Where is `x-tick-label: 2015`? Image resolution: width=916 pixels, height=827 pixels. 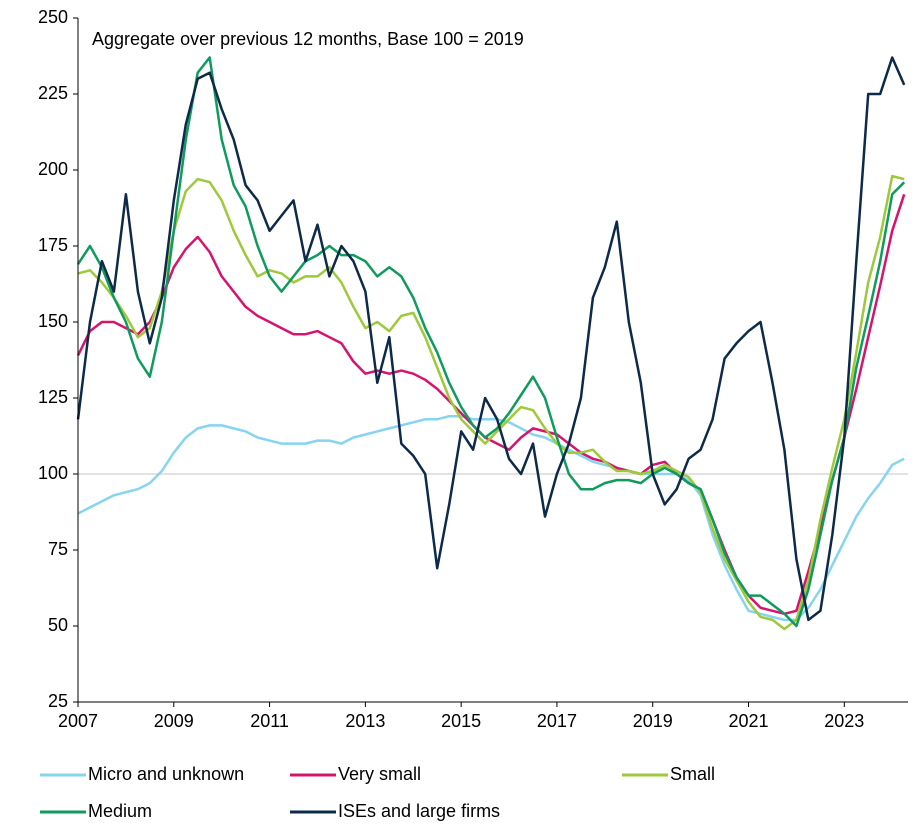 x-tick-label: 2015 is located at coordinates (461, 721).